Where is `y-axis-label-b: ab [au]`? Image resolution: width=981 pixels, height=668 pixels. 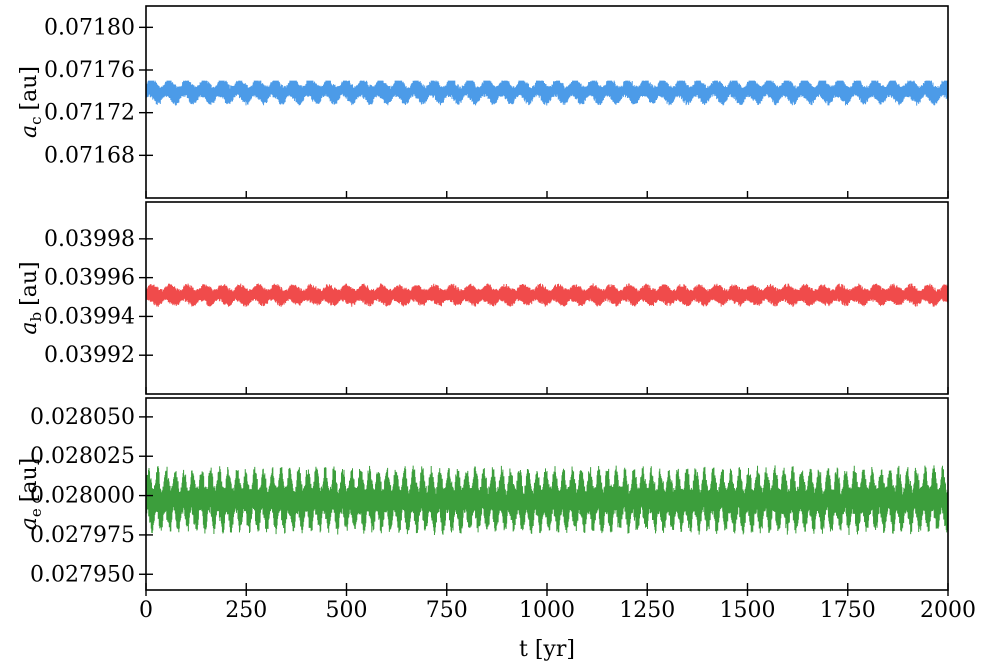
y-axis-label-b: ab [au] is located at coordinates (31, 297).